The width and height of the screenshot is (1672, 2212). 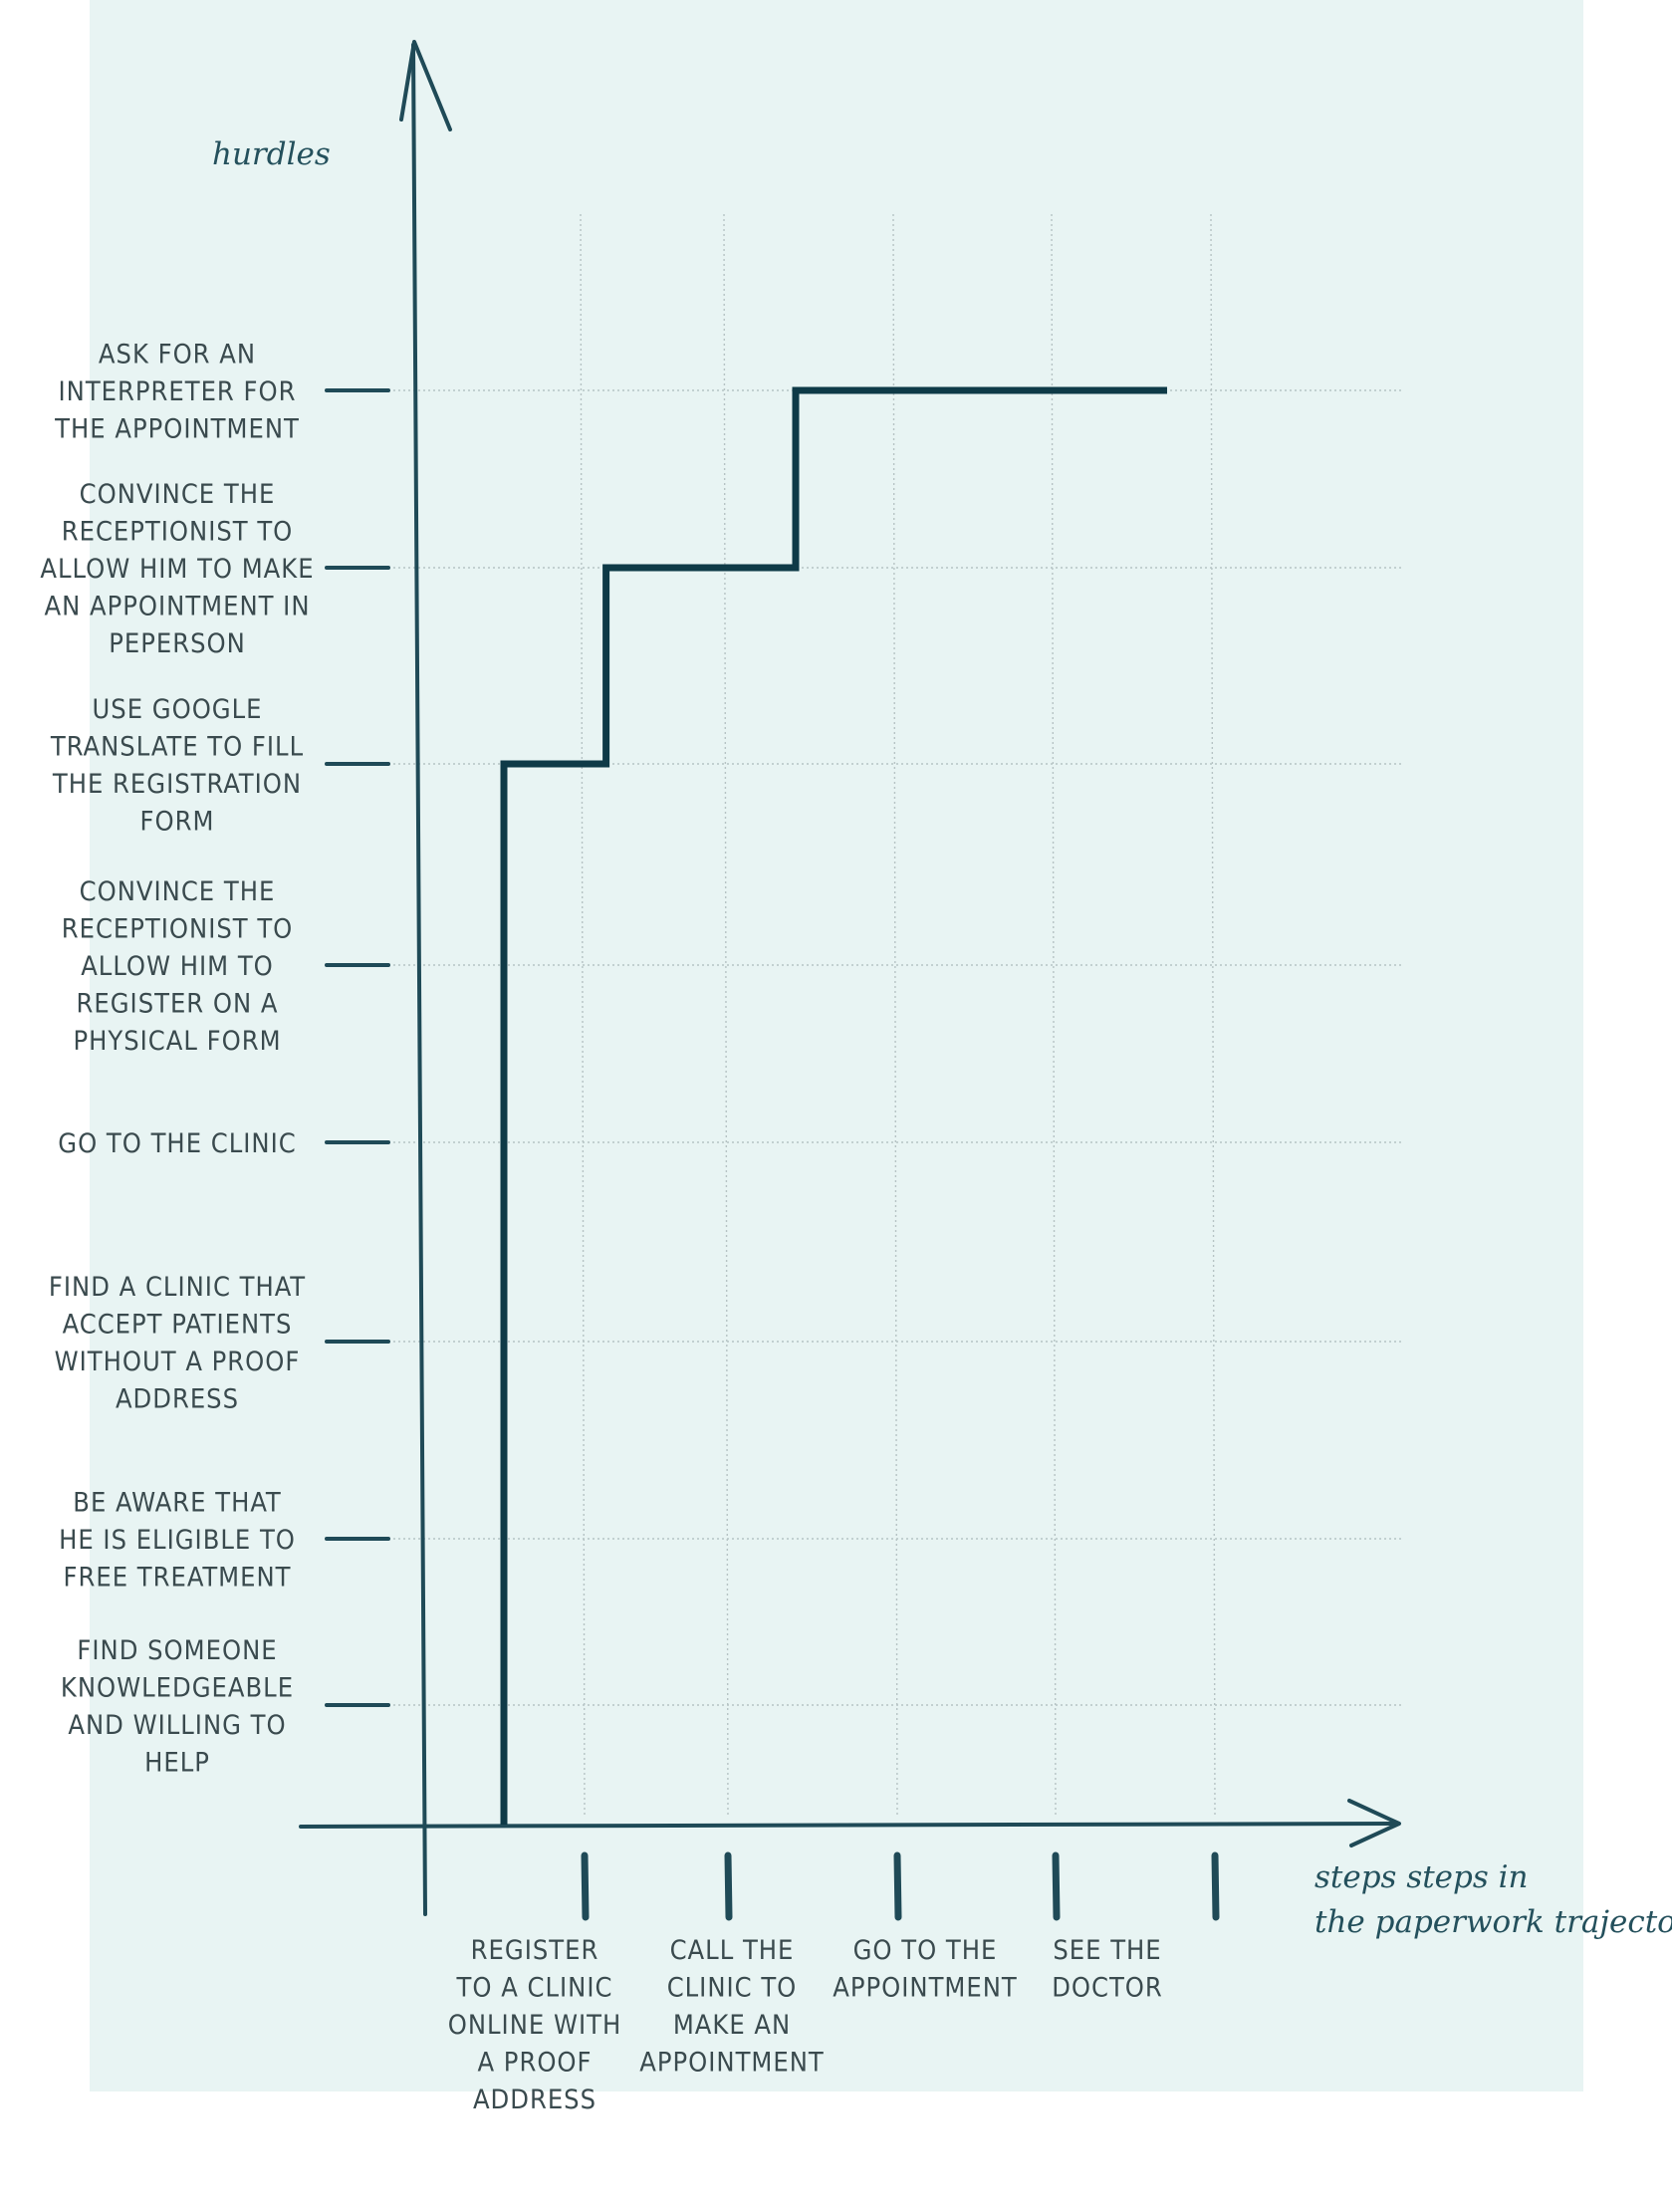 I want to click on x-tick-label-line: REGISTER, so click(x=535, y=1950).